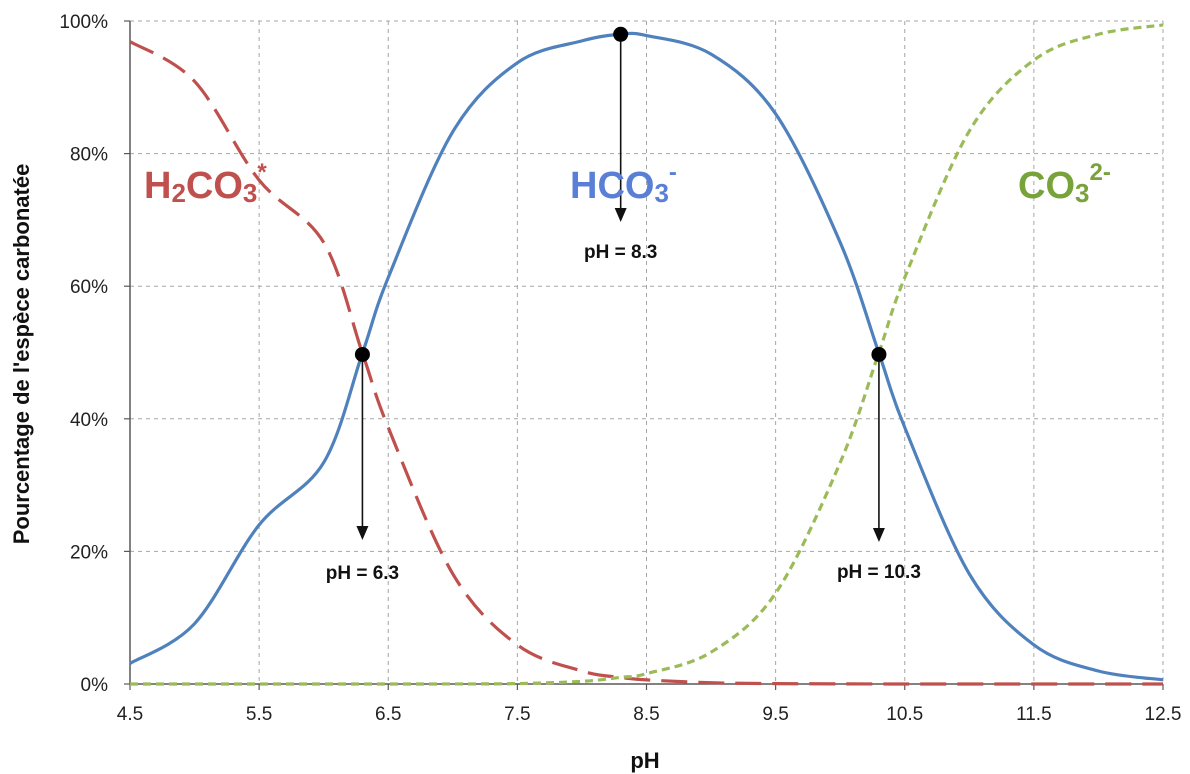 Image resolution: width=1190 pixels, height=774 pixels. What do you see at coordinates (89, 155) in the screenshot?
I see `y-tick-label: 80%` at bounding box center [89, 155].